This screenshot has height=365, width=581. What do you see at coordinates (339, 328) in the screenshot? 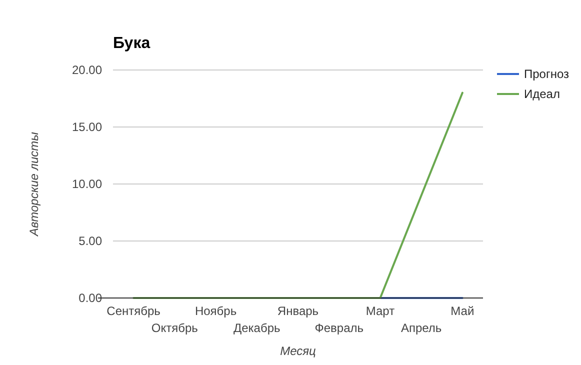
I see `x-tick-label: Февраль` at bounding box center [339, 328].